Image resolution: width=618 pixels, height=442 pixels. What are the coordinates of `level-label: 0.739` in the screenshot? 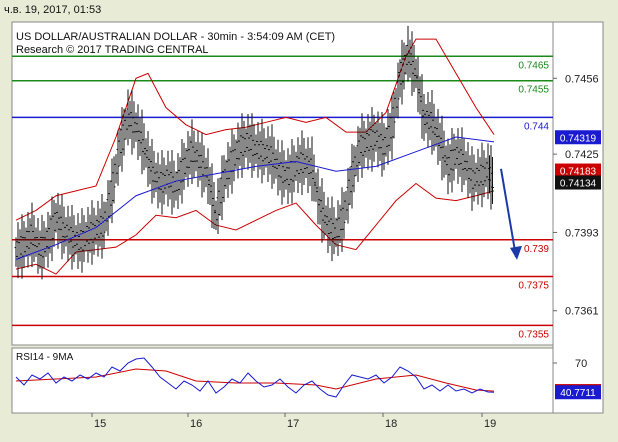 It's located at (536, 249).